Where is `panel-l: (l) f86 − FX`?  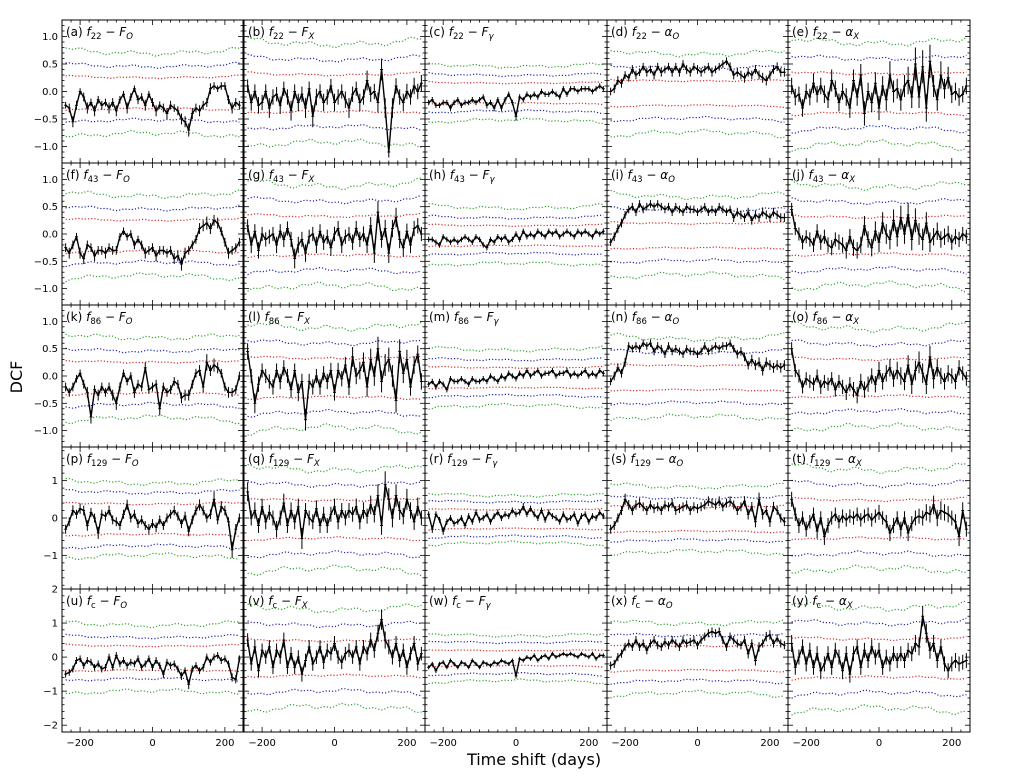
panel-l: (l) f86 − FX is located at coordinates (334, 376).